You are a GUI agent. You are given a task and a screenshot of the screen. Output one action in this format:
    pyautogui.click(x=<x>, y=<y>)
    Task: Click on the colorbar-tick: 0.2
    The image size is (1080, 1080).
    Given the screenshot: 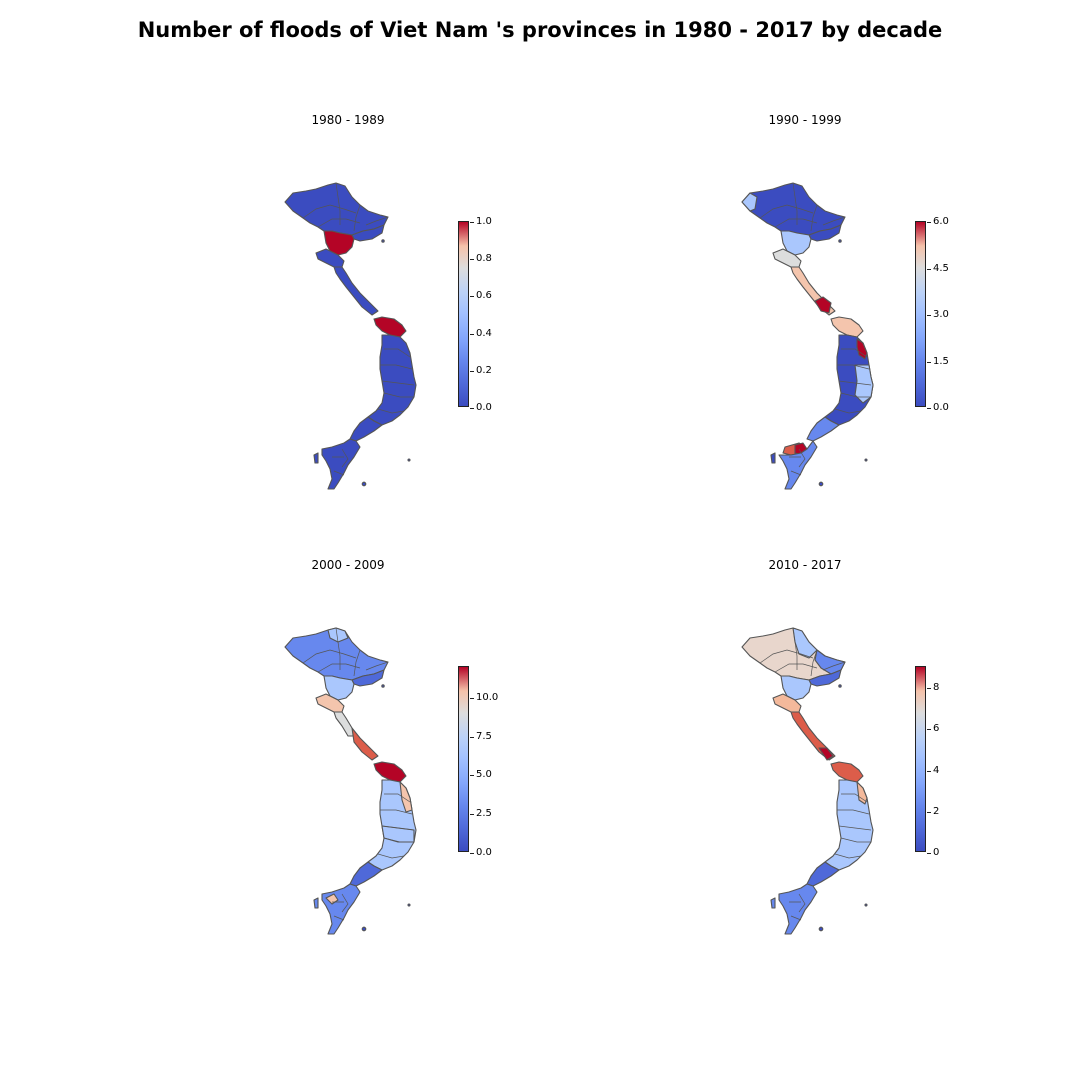 What is the action you would take?
    pyautogui.click(x=481, y=370)
    